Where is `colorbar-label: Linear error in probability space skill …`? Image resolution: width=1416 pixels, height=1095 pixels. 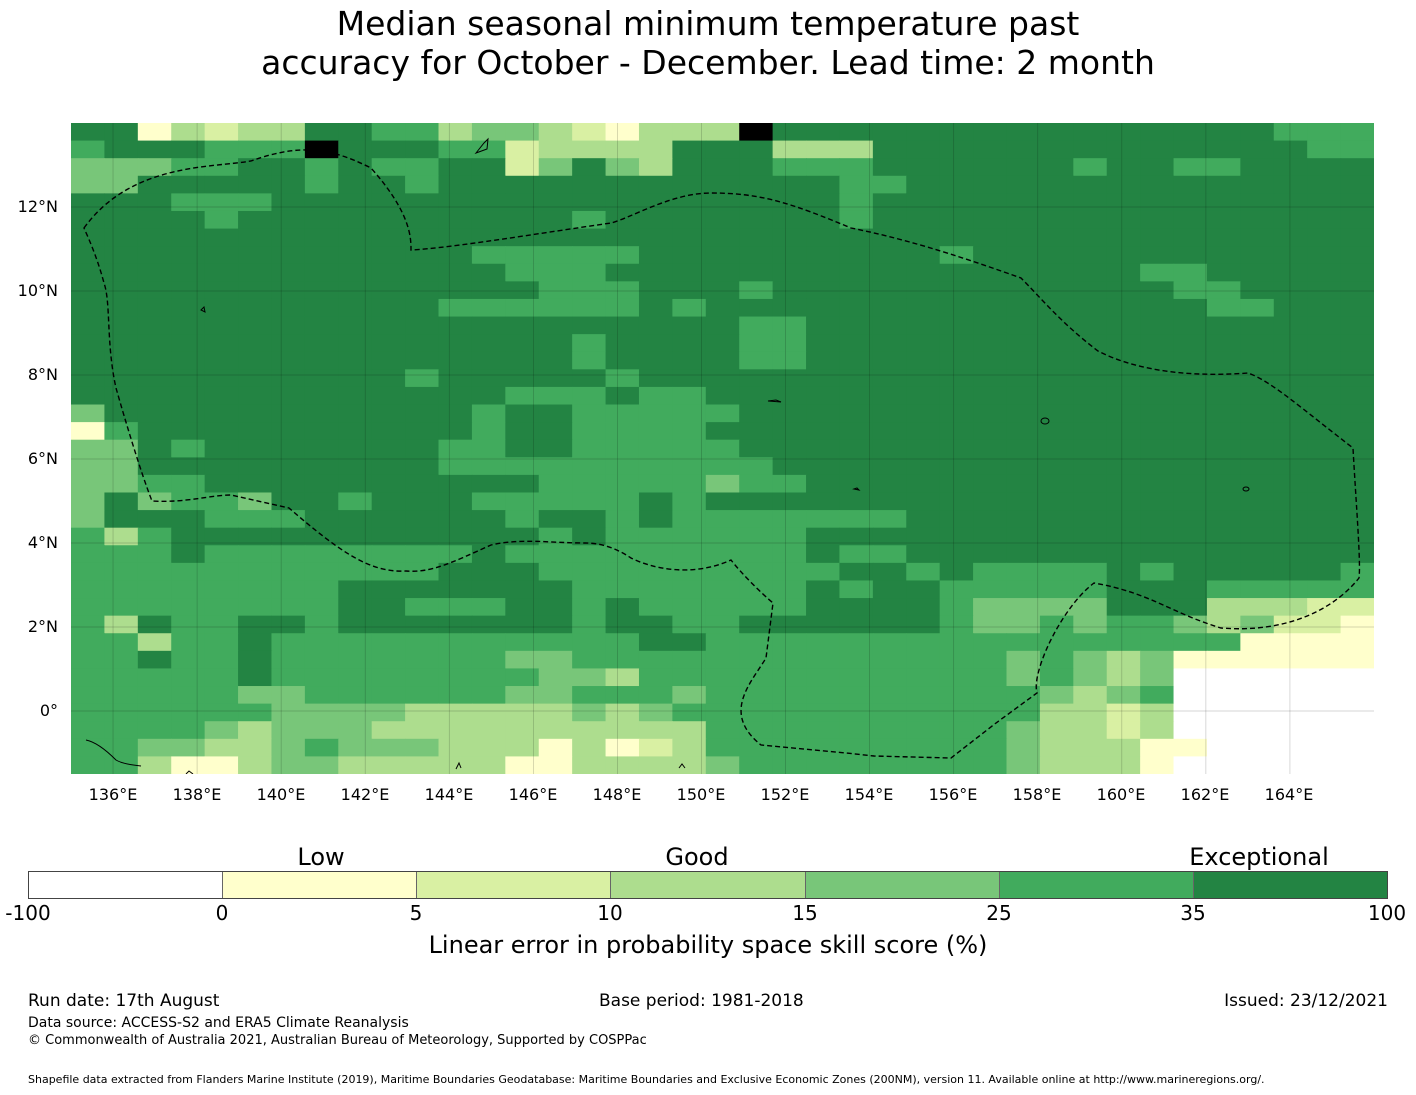 colorbar-label: Linear error in probability space skill … is located at coordinates (708, 945).